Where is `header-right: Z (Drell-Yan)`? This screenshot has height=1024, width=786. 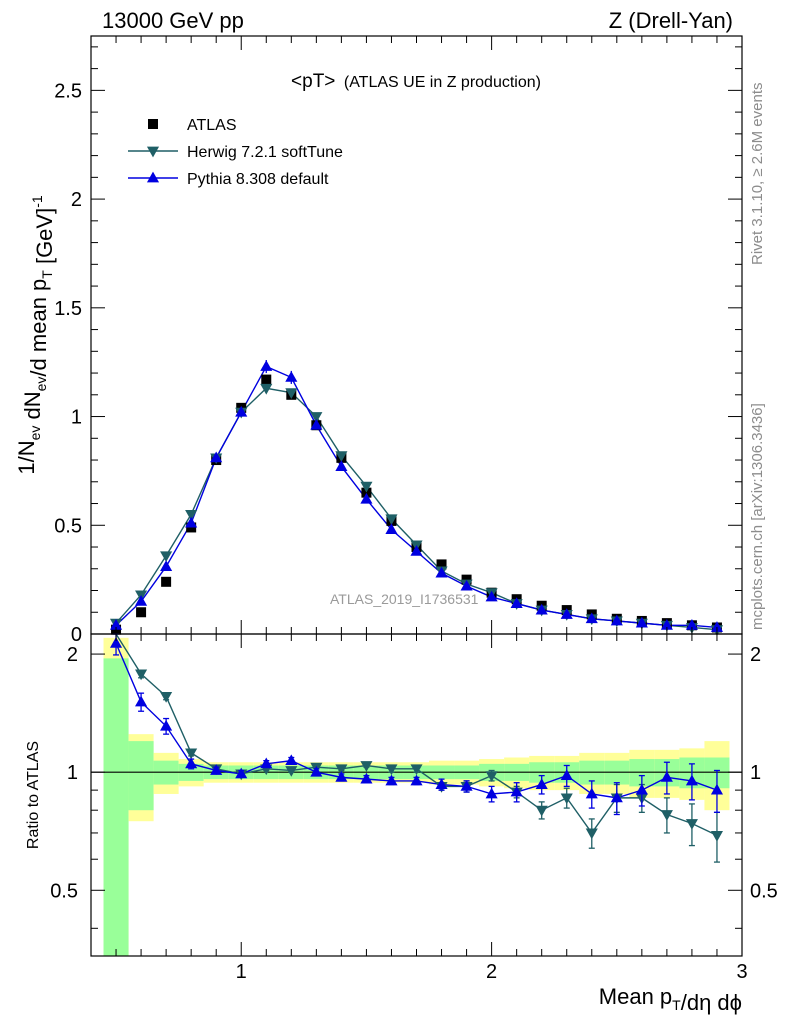 header-right: Z (Drell-Yan) is located at coordinates (671, 20).